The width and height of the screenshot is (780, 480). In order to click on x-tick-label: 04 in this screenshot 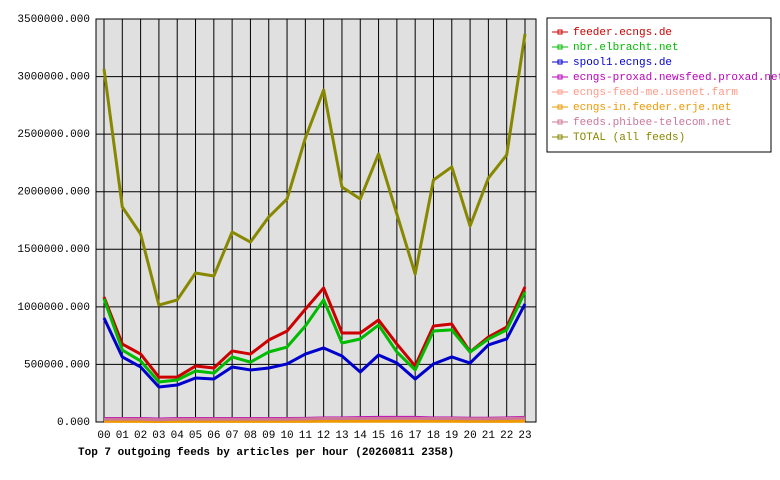, I will do `click(178, 436)`.